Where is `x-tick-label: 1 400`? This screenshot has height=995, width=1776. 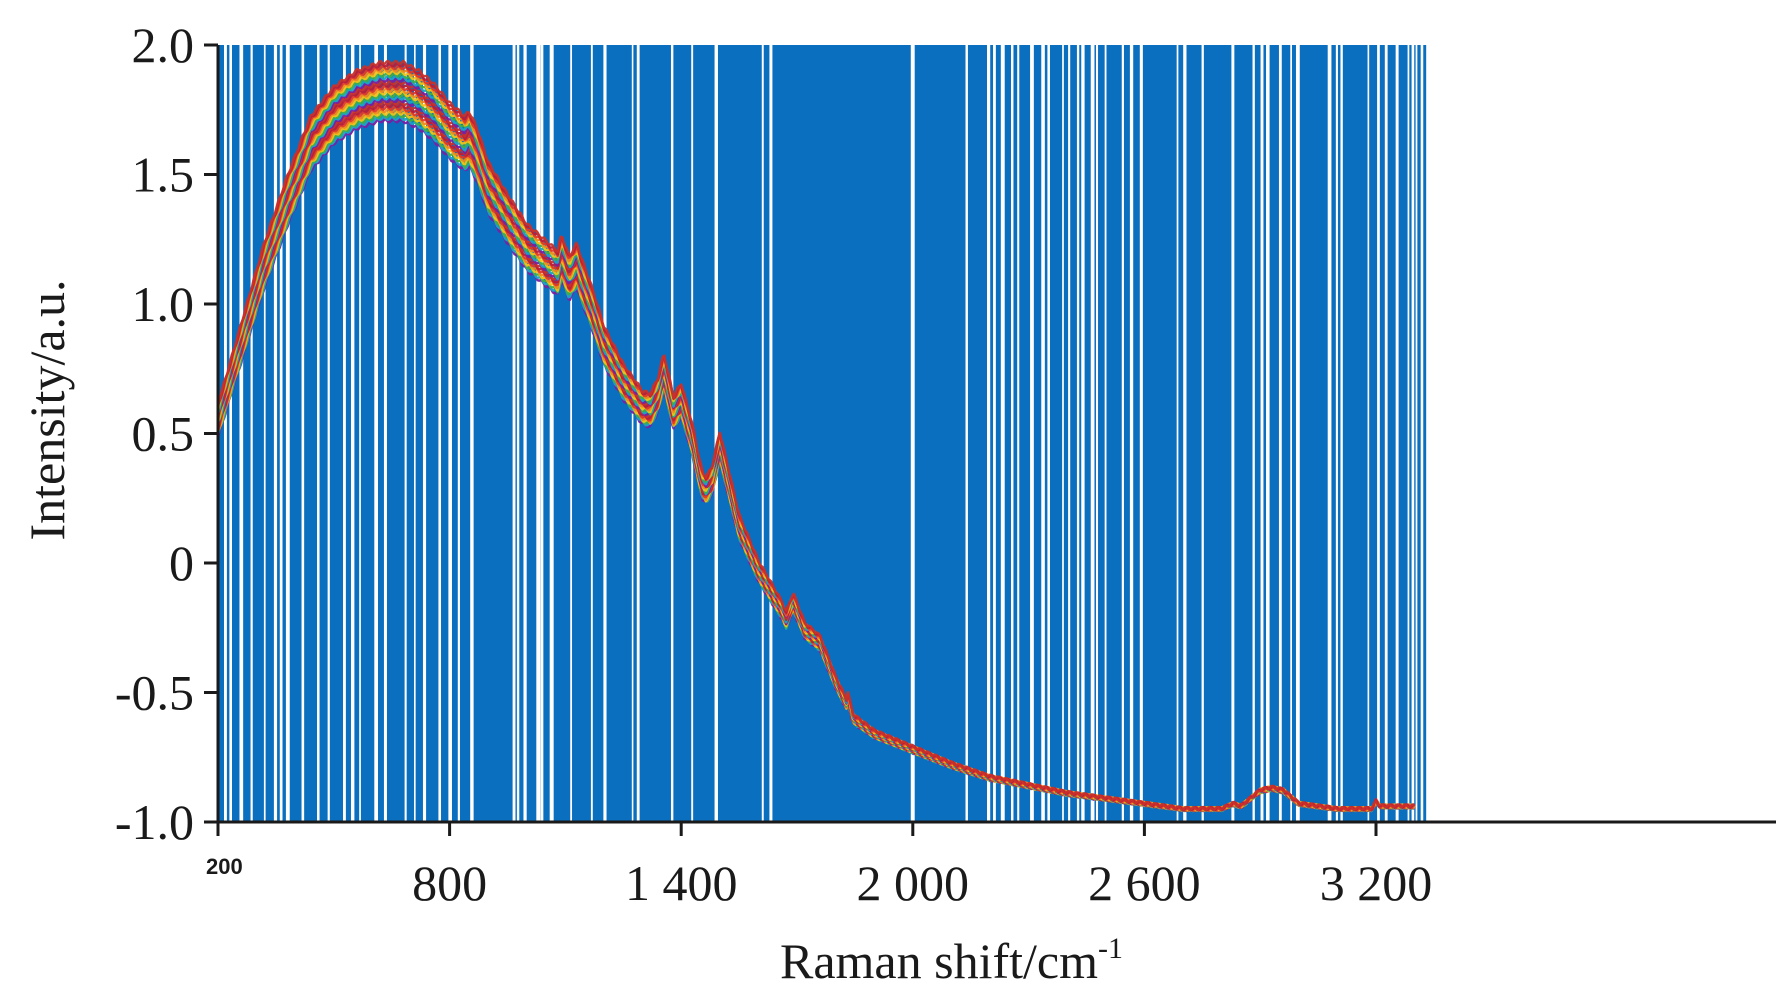 x-tick-label: 1 400 is located at coordinates (681, 883).